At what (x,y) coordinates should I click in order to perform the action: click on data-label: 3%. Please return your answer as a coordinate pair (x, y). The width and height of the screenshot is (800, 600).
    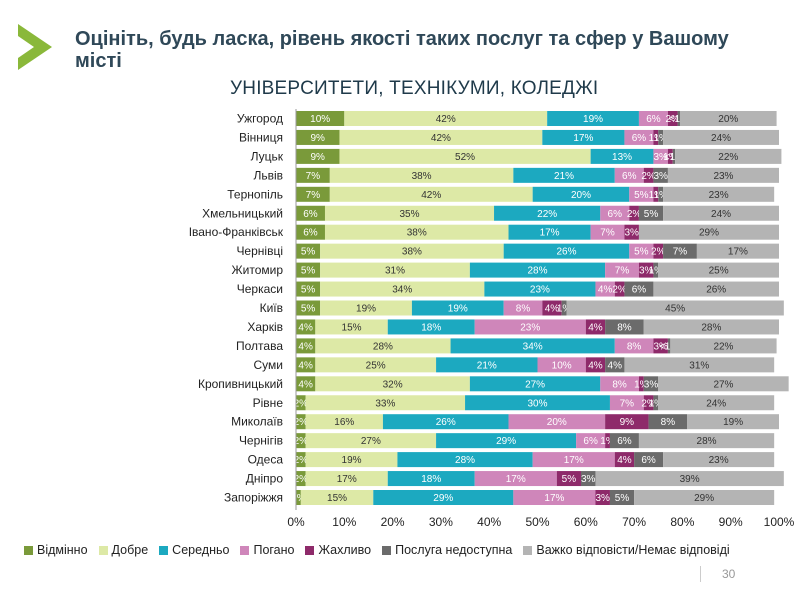
    Looking at the image, I should click on (588, 479).